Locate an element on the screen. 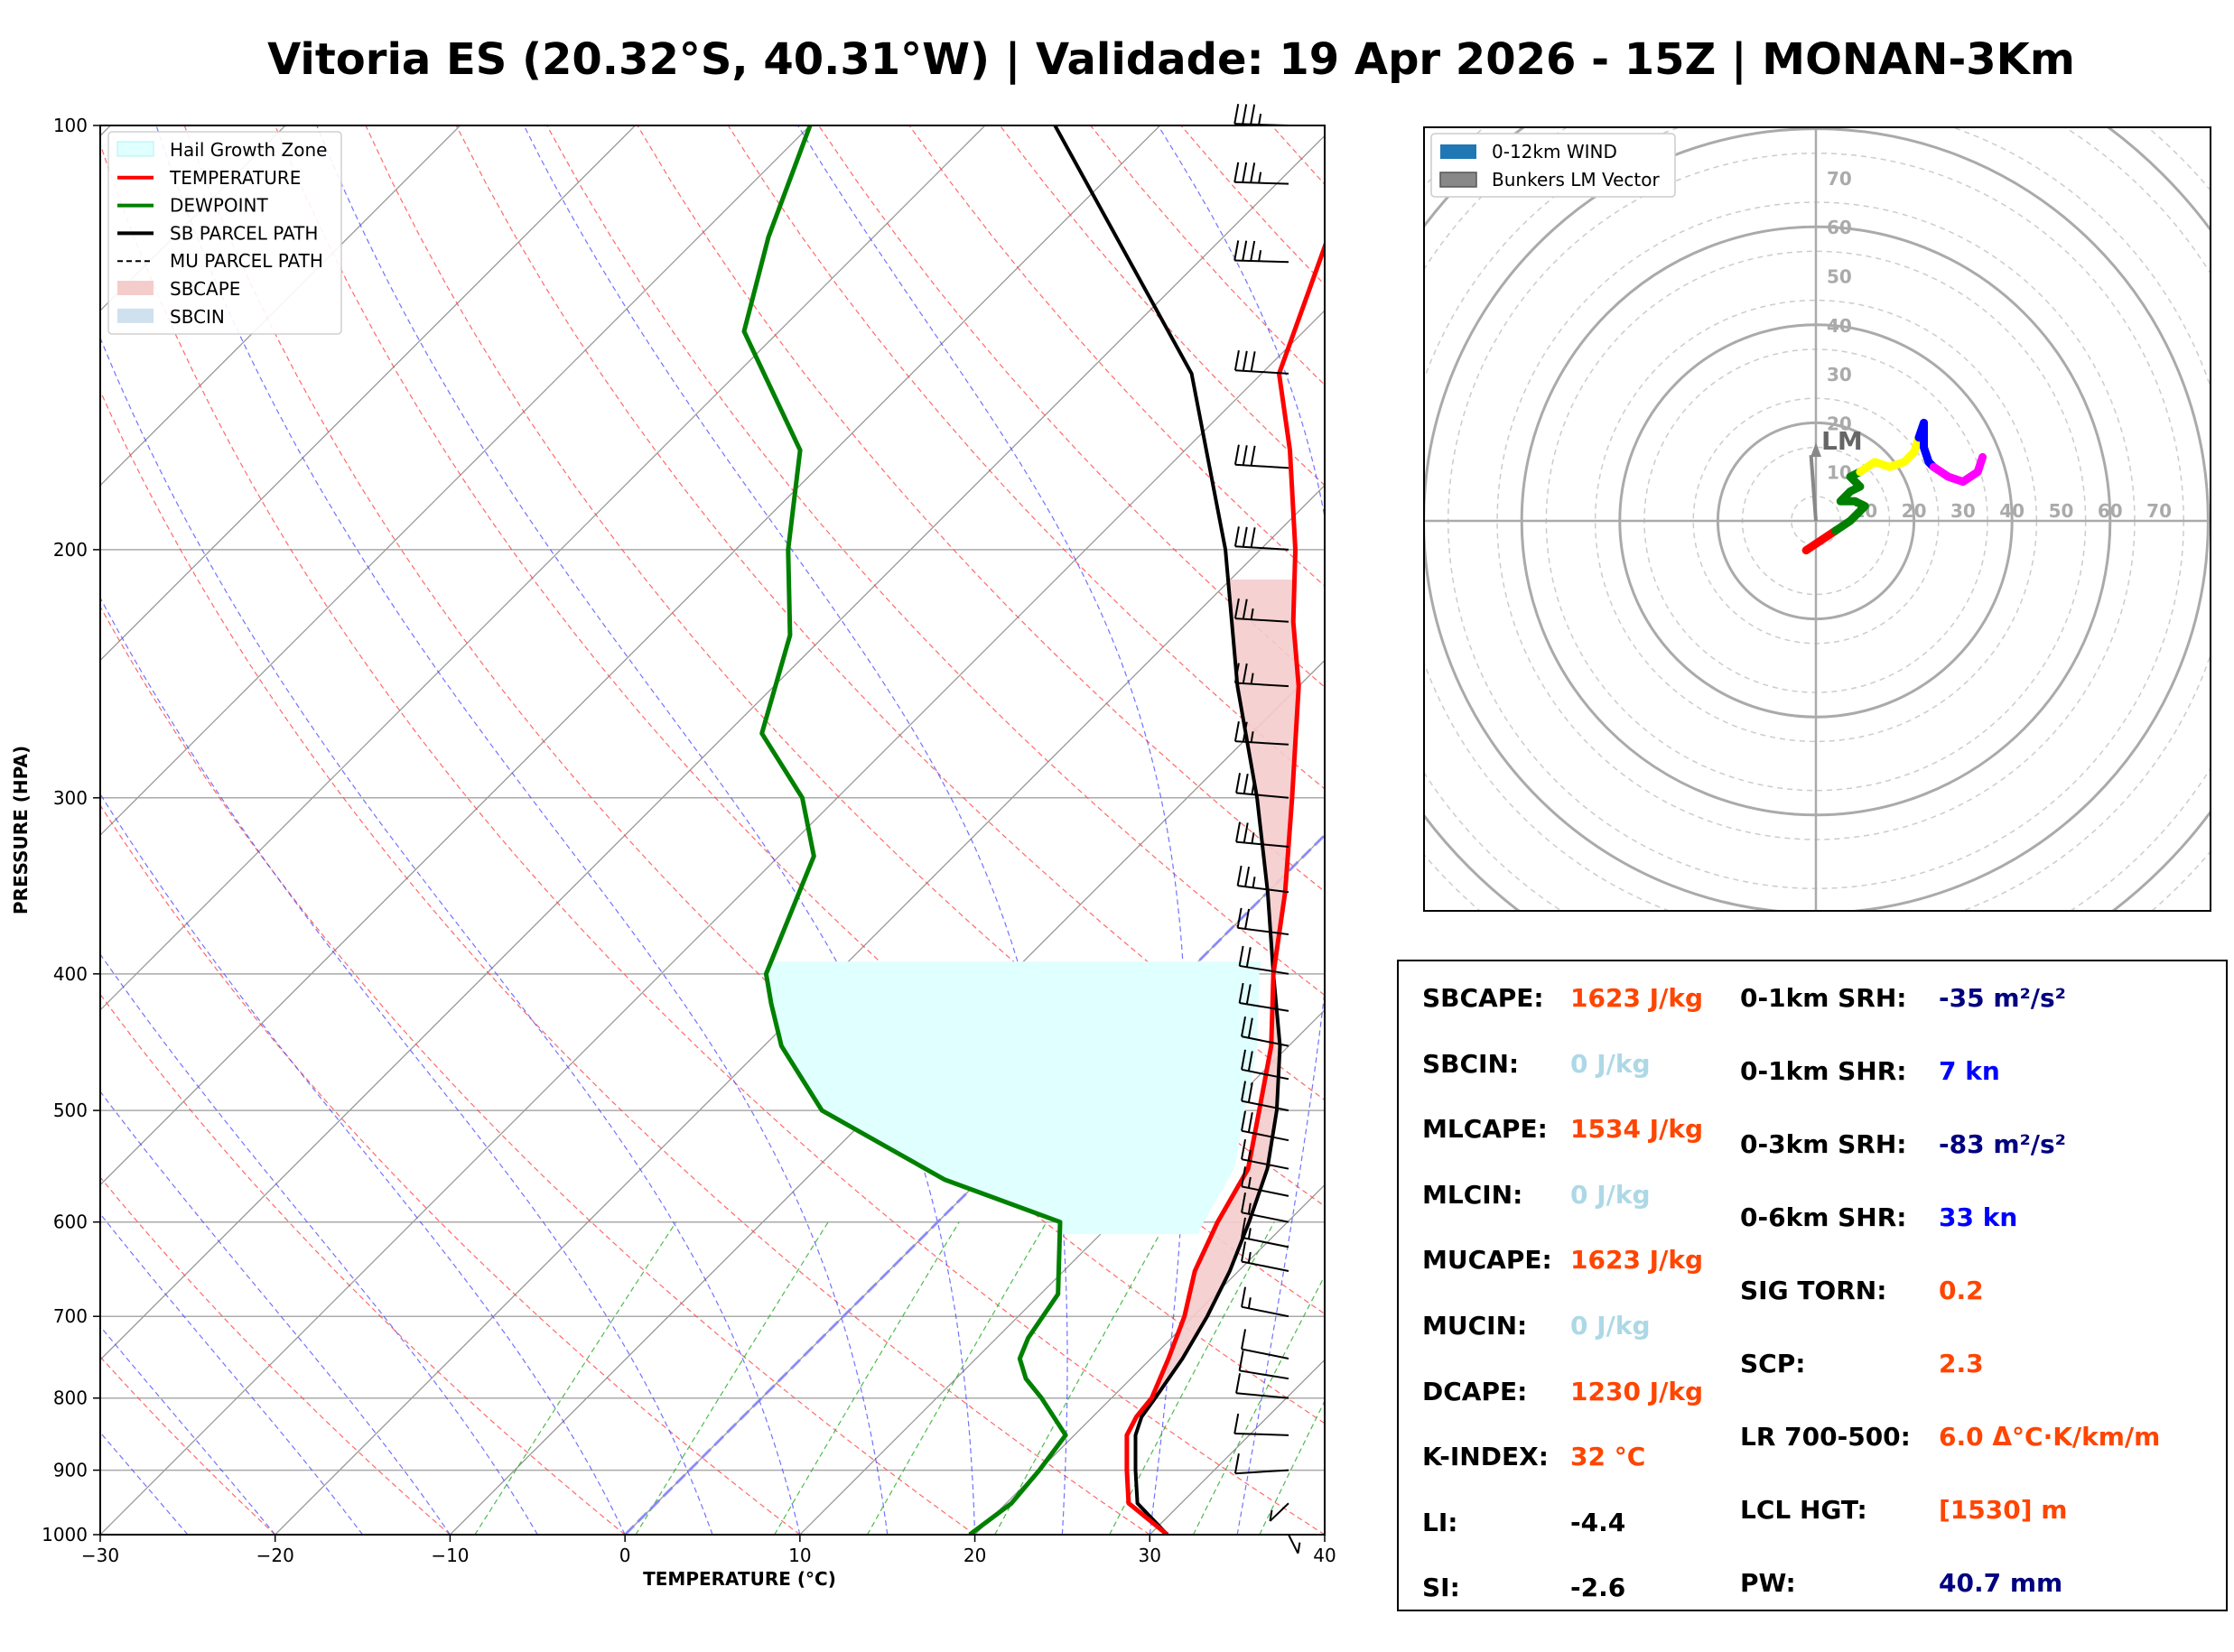  y-tick-label: 300 is located at coordinates (70, 798).